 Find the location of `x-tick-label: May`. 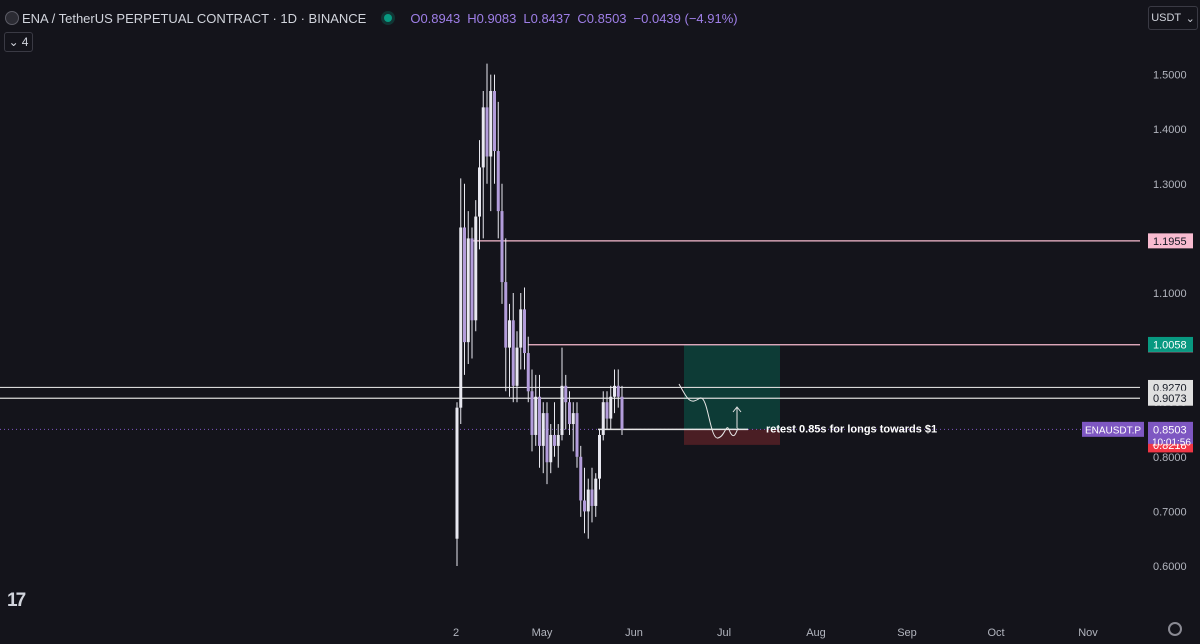

x-tick-label: May is located at coordinates (542, 633).